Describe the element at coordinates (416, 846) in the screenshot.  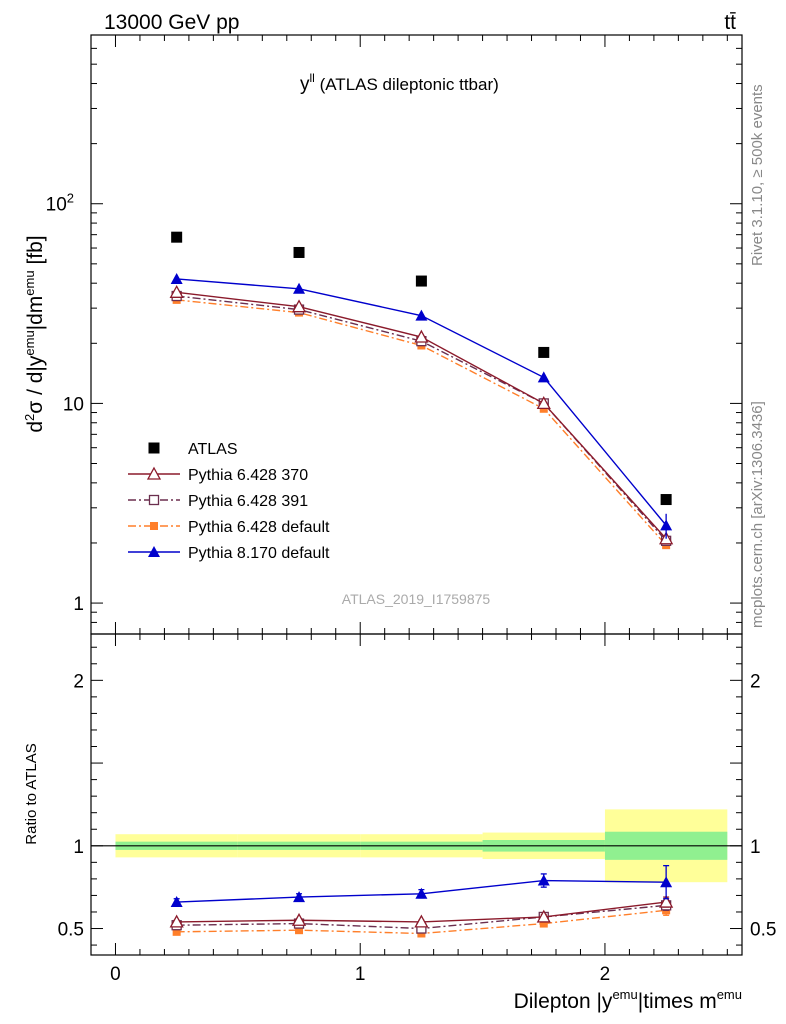
I see `ratio-uncertainty-bands` at that location.